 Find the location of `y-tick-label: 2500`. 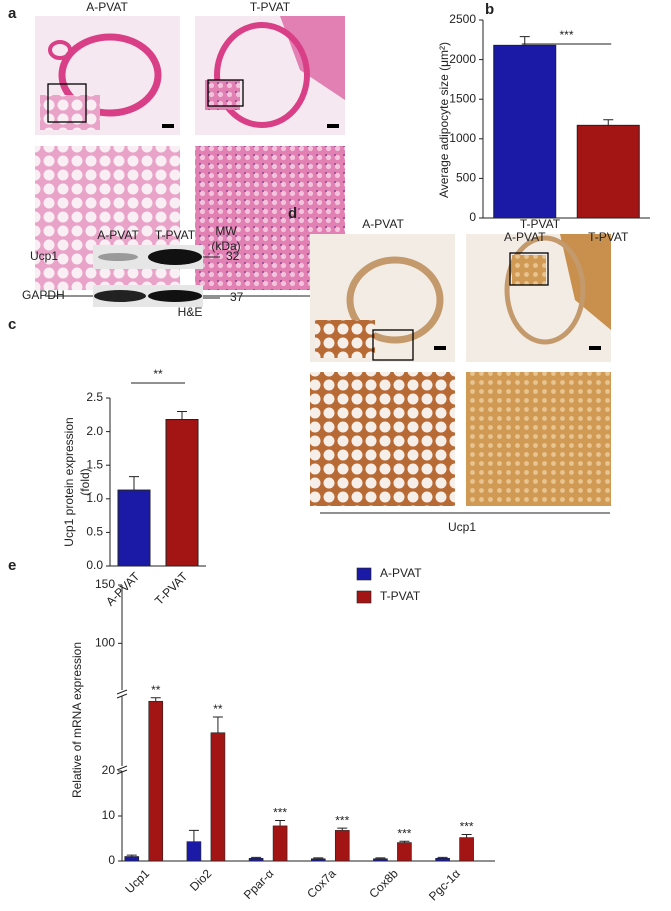

y-tick-label: 2500 is located at coordinates (462, 19).